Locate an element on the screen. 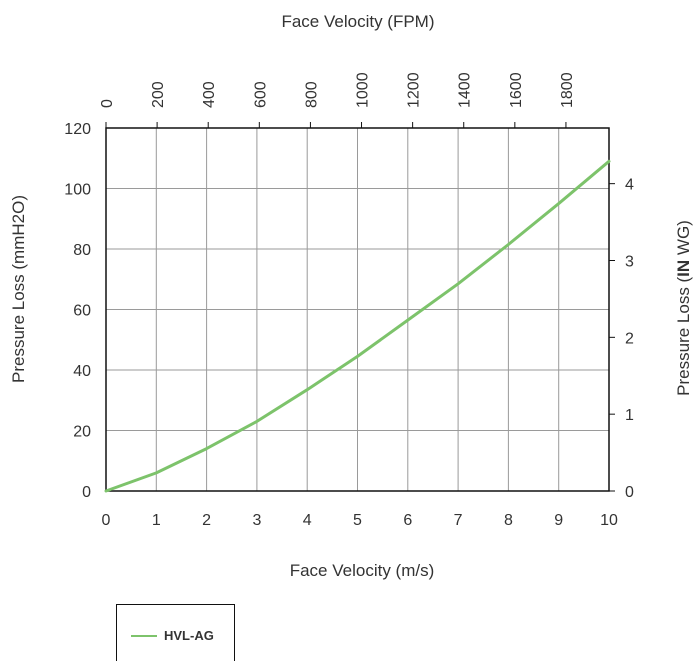 This screenshot has width=693, height=661. y-left-tick-label: 100 is located at coordinates (77, 190).